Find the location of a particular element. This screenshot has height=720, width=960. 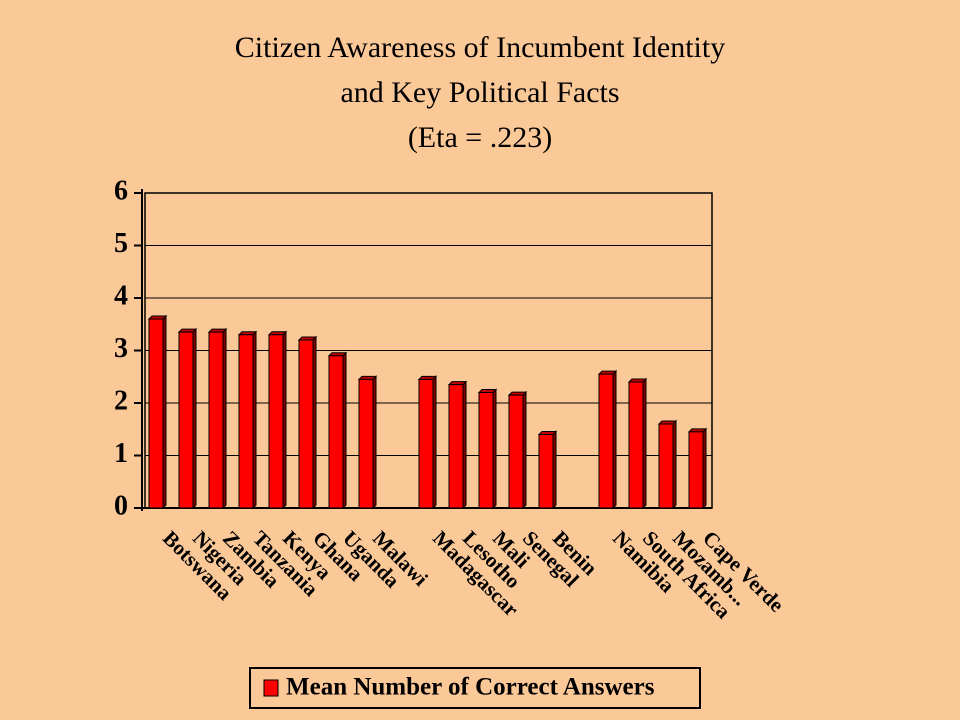

y-tick-label: 0 is located at coordinates (121, 505).